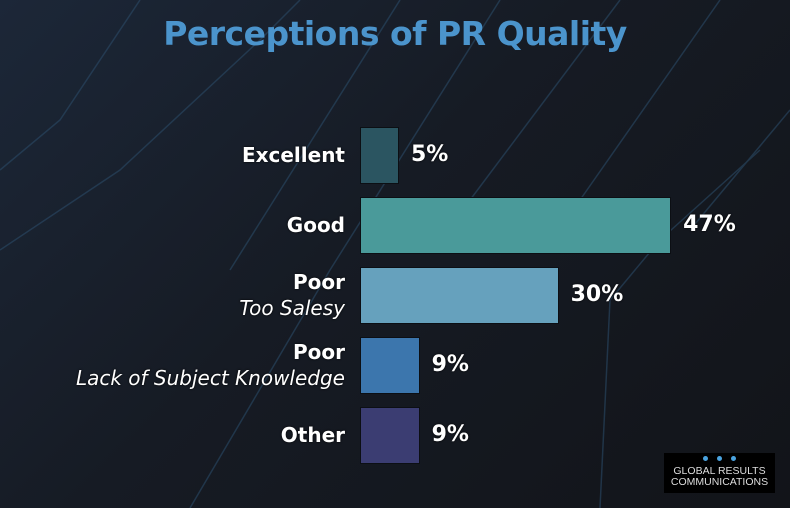 The height and width of the screenshot is (508, 790). I want to click on logo-line-1: GLOBAL RESULTS, so click(719, 471).